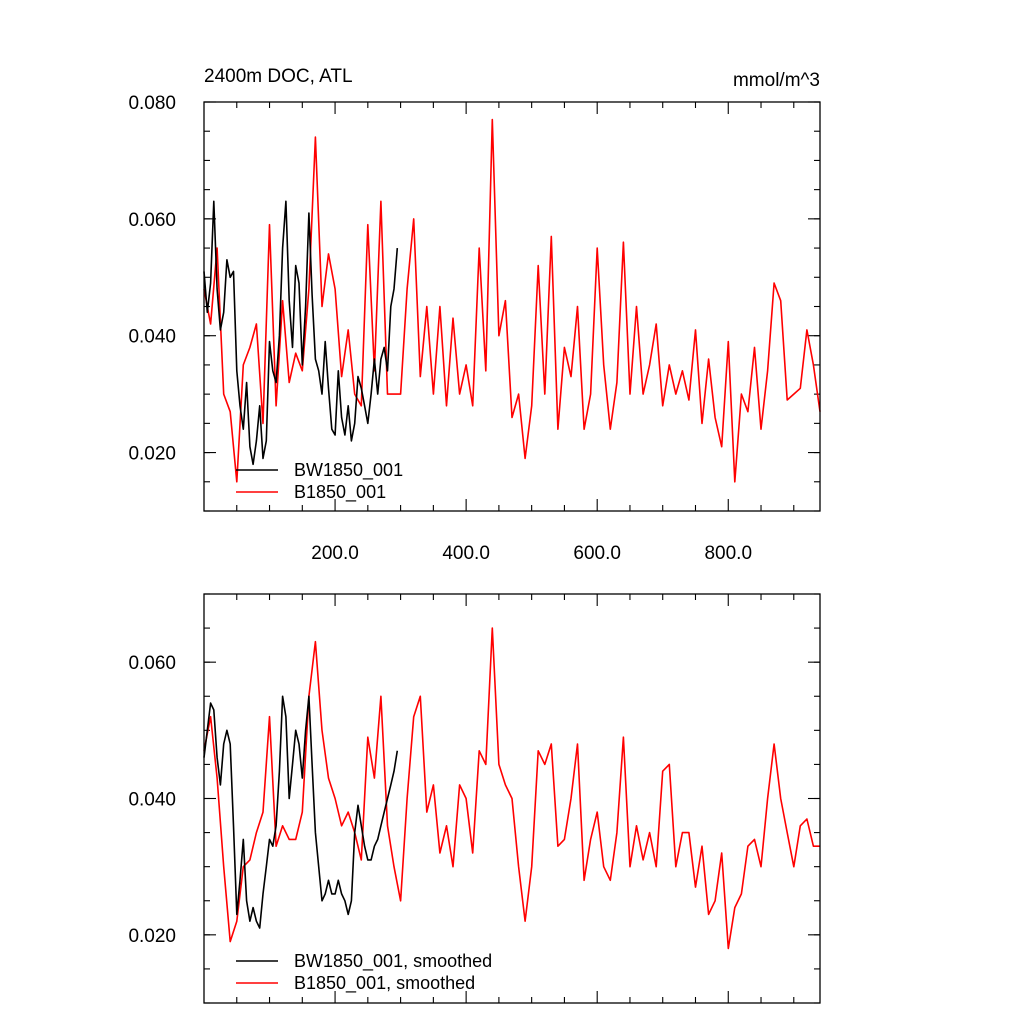  I want to click on chart-title: 2400m DOC, ATL, so click(278, 76).